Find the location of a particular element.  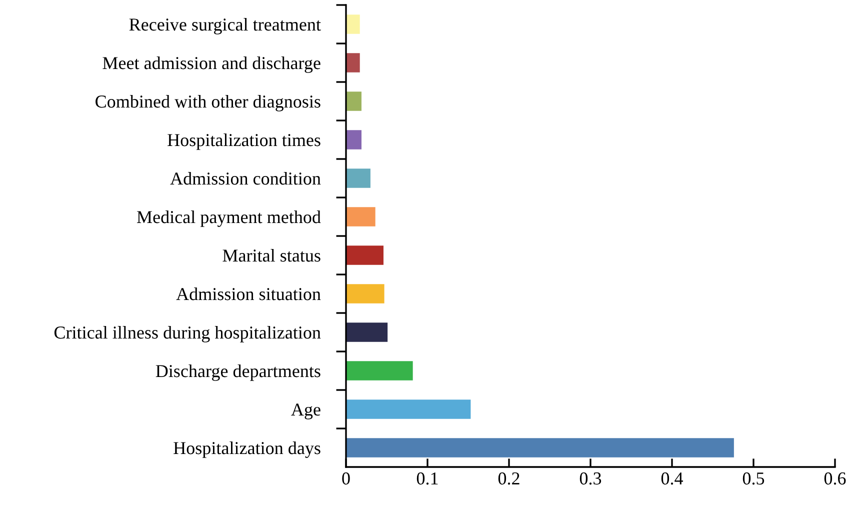

y-tick-label: Combined with other diagnosis is located at coordinates (208, 103).